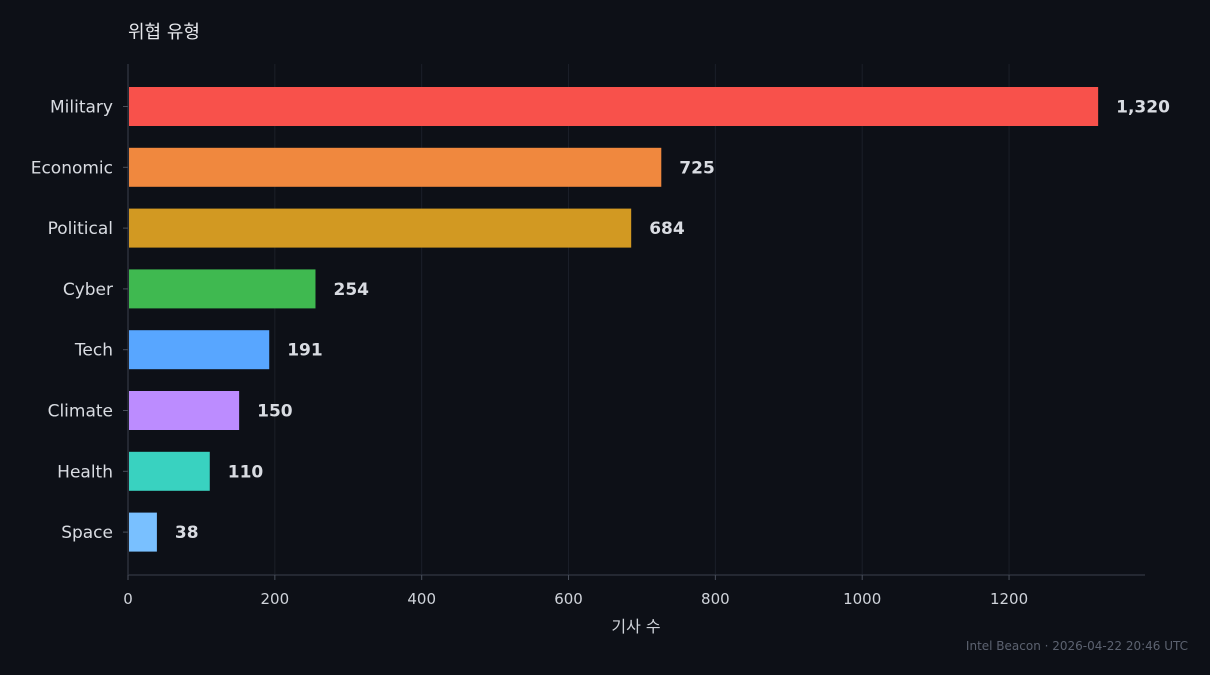 Image resolution: width=1210 pixels, height=675 pixels. Describe the element at coordinates (1009, 599) in the screenshot. I see `x-tick-label: 1200` at that location.